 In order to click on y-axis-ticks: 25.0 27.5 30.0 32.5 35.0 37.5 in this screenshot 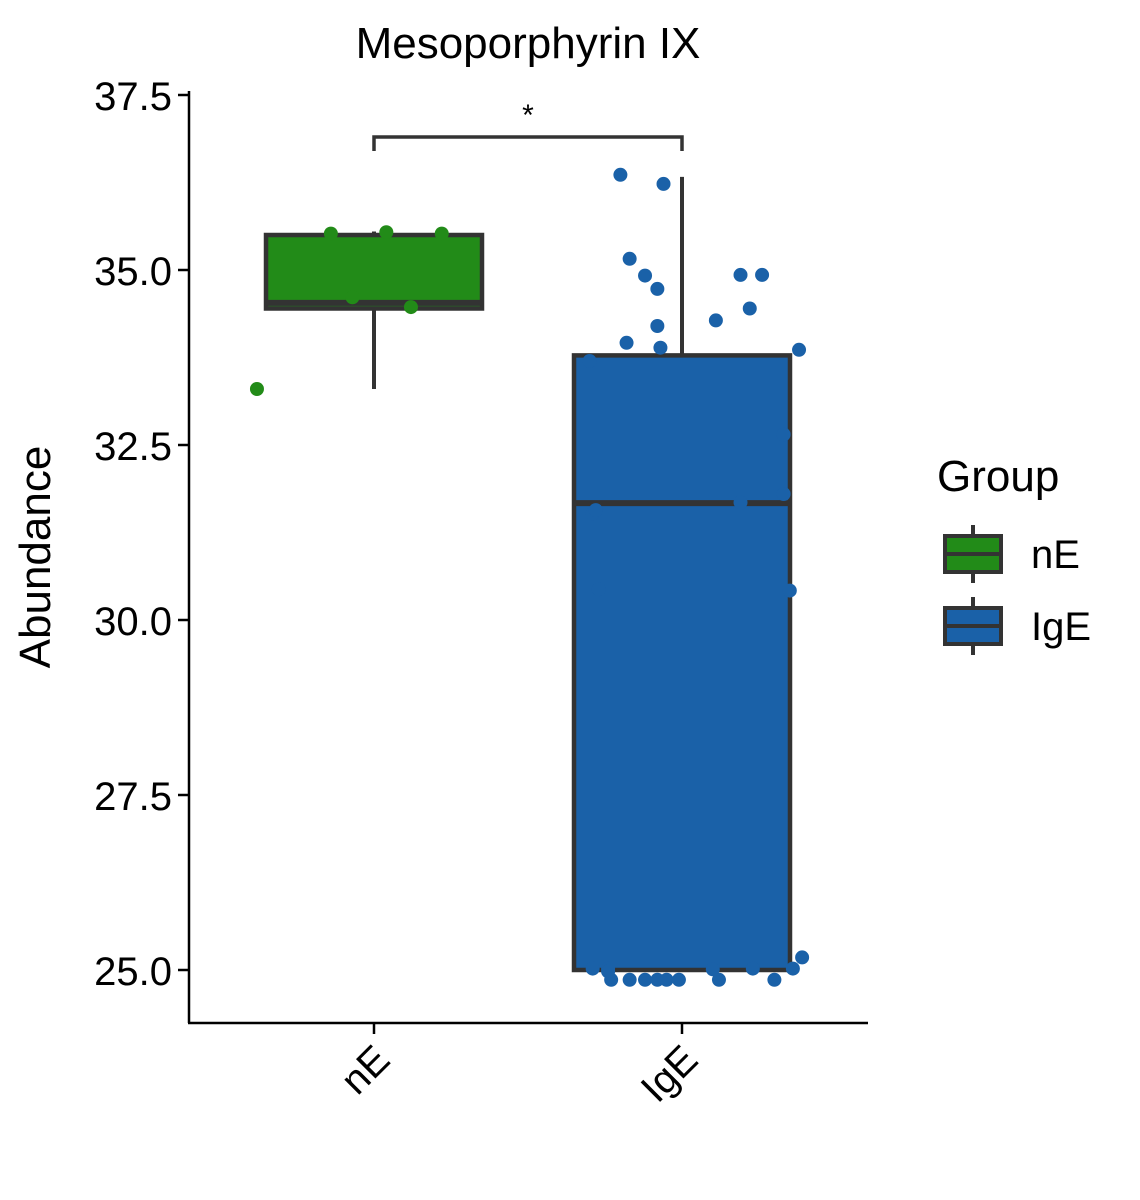, I will do `click(141, 534)`.